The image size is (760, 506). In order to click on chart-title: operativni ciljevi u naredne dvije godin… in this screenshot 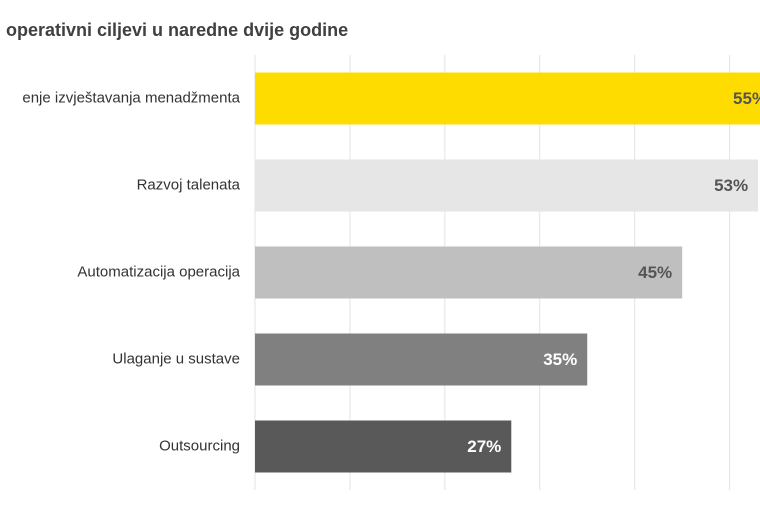, I will do `click(177, 30)`.